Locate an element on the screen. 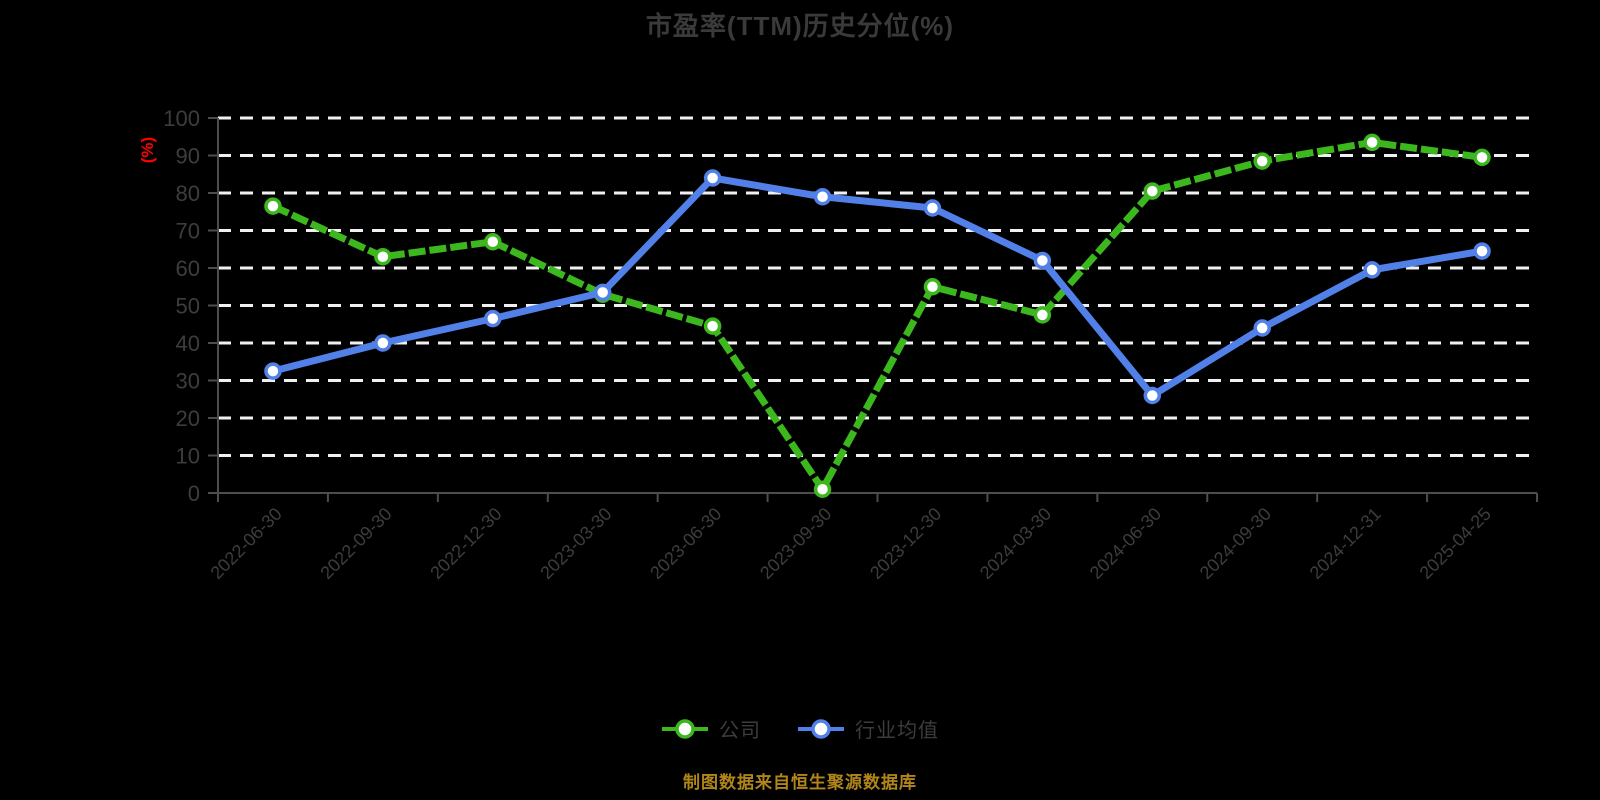 The height and width of the screenshot is (800, 1600). x-tick-label: 2023-03-30 is located at coordinates (575, 543).